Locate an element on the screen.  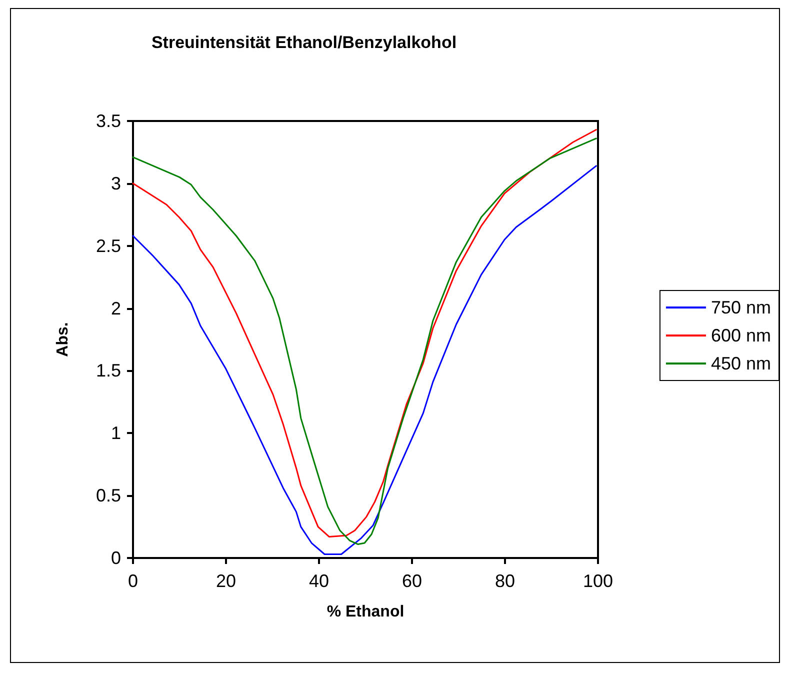
legend-label: 750 nm is located at coordinates (741, 308).